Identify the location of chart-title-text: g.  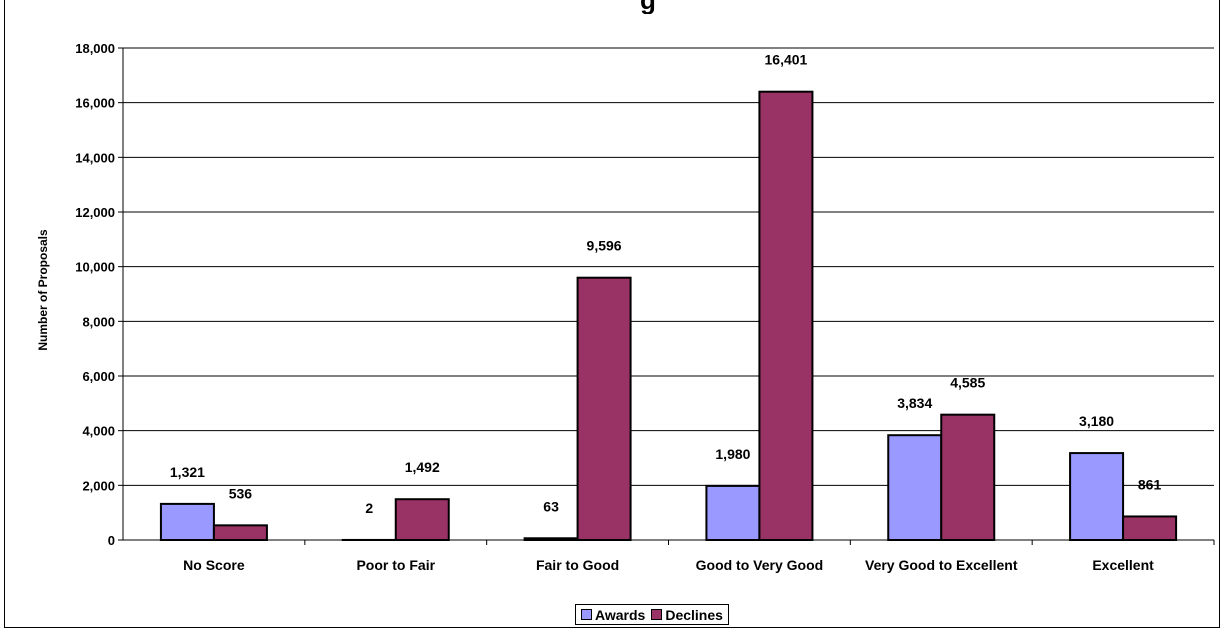
(648, 7).